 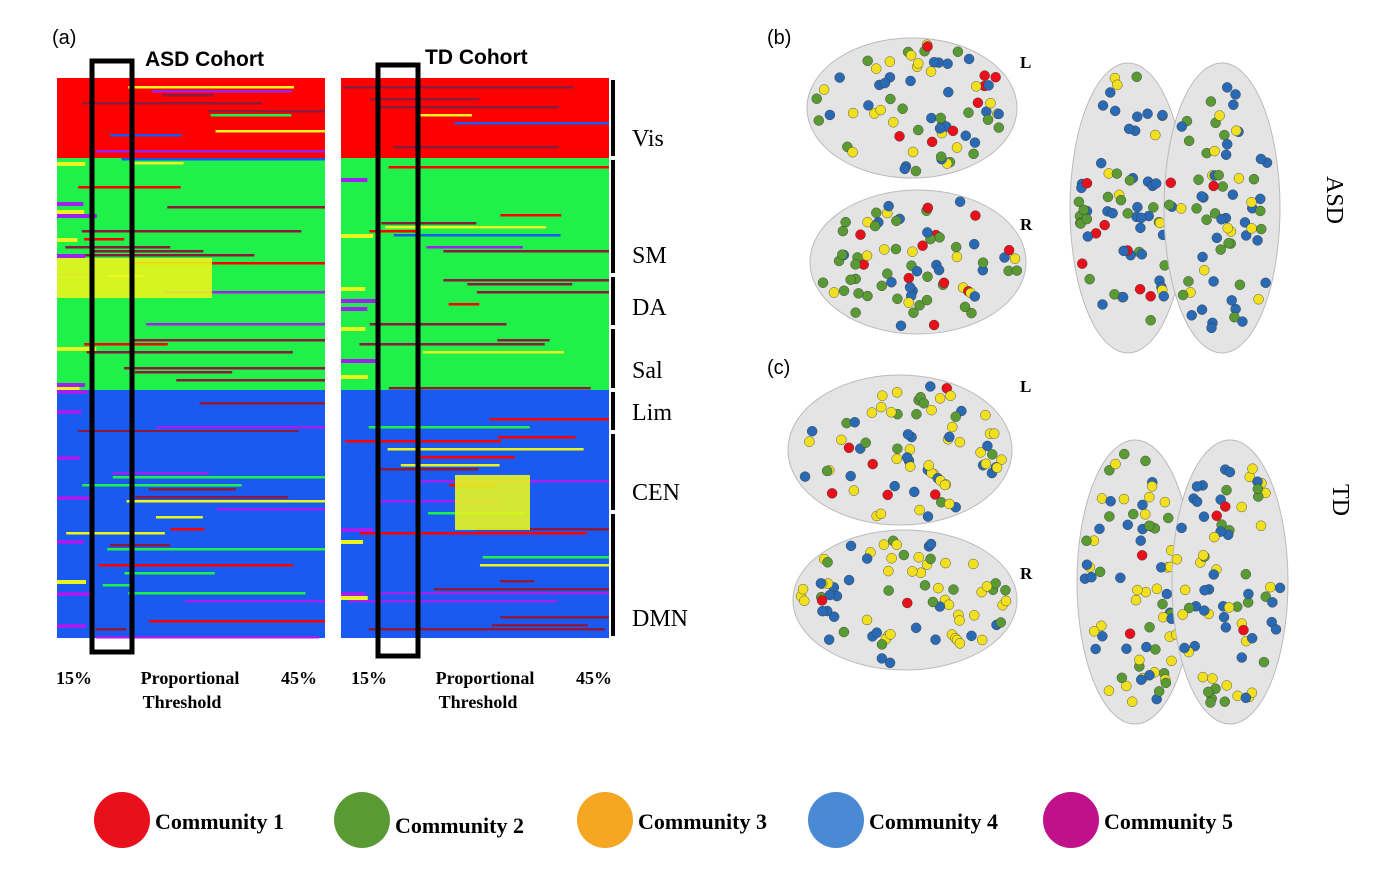 What do you see at coordinates (74, 678) in the screenshot?
I see `threshold-start: 15%` at bounding box center [74, 678].